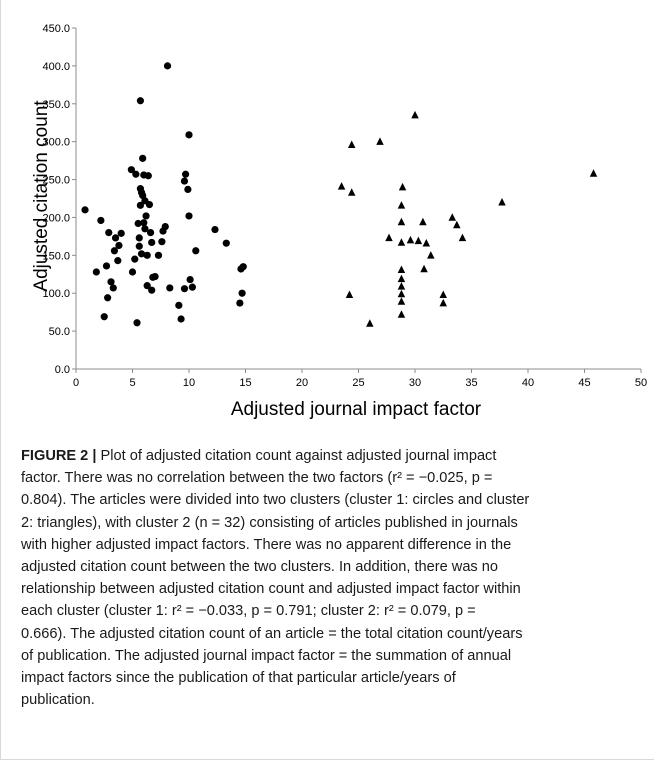 Image resolution: width=655 pixels, height=761 pixels. I want to click on x-tick-label: 5, so click(132, 383).